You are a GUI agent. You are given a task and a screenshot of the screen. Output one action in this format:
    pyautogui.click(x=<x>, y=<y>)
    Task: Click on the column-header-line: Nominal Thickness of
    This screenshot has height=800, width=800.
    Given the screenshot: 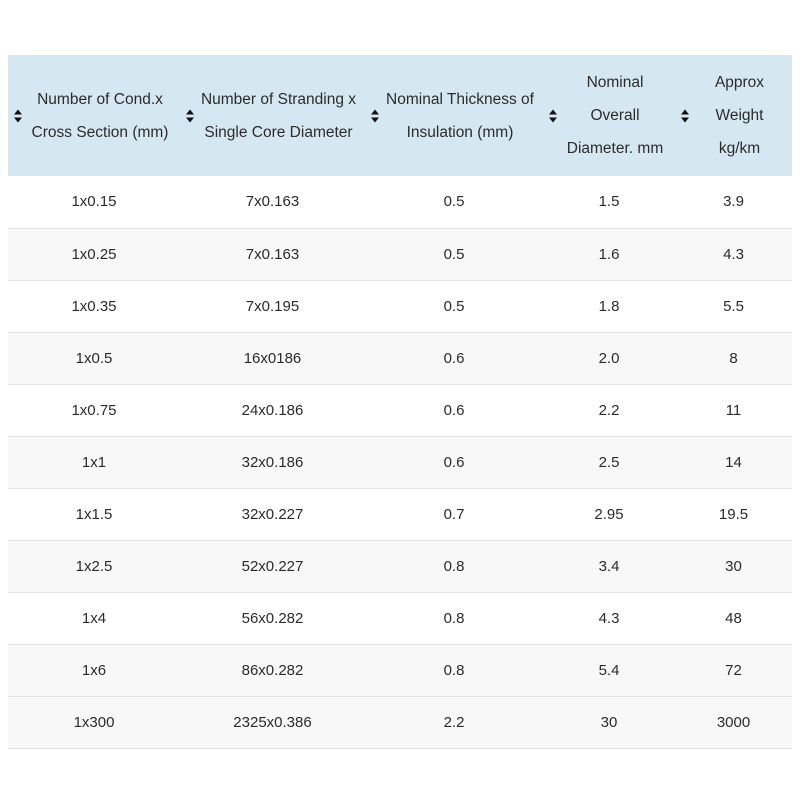 What is the action you would take?
    pyautogui.click(x=460, y=99)
    